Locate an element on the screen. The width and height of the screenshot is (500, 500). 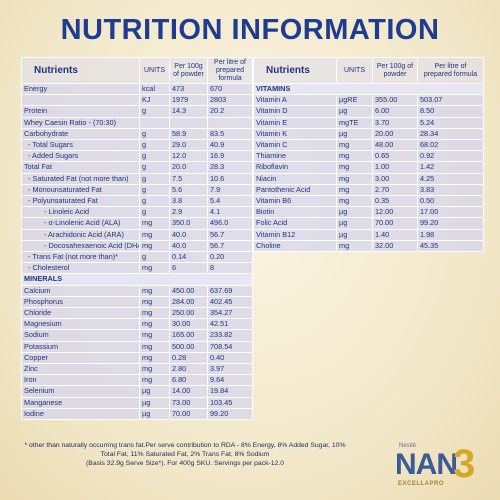
table-cell: 0.35 is located at coordinates (395, 201).